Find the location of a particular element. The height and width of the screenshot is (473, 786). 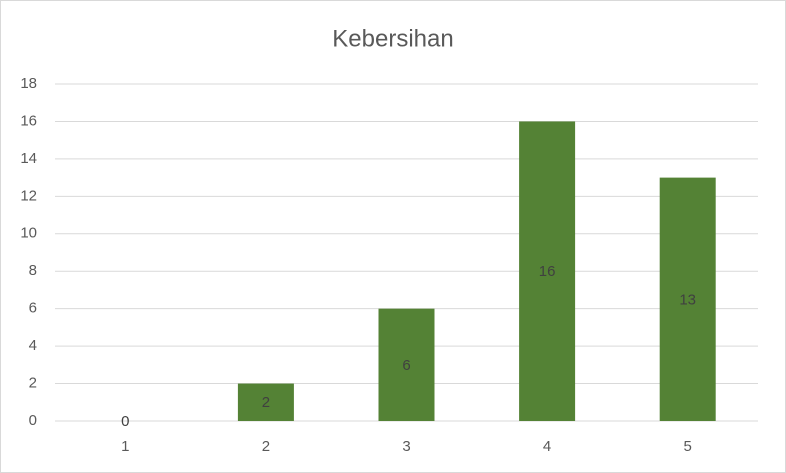

y-tick-label: 16 is located at coordinates (28, 120).